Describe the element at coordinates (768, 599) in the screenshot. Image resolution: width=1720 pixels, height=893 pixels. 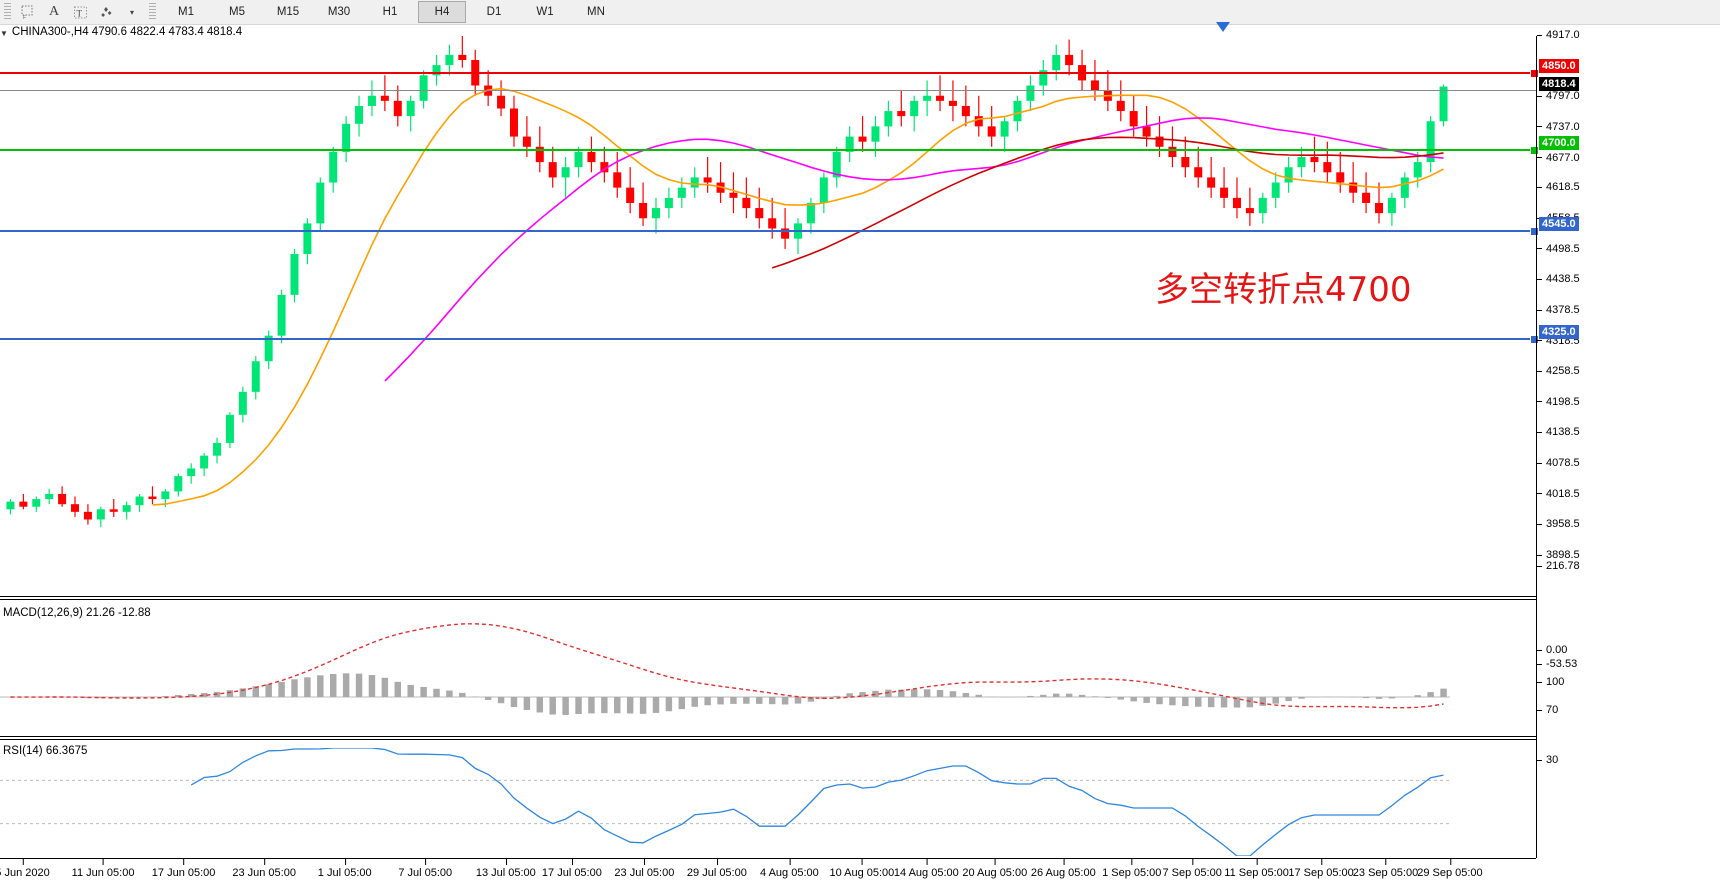
I see `macd-separator-top2` at that location.